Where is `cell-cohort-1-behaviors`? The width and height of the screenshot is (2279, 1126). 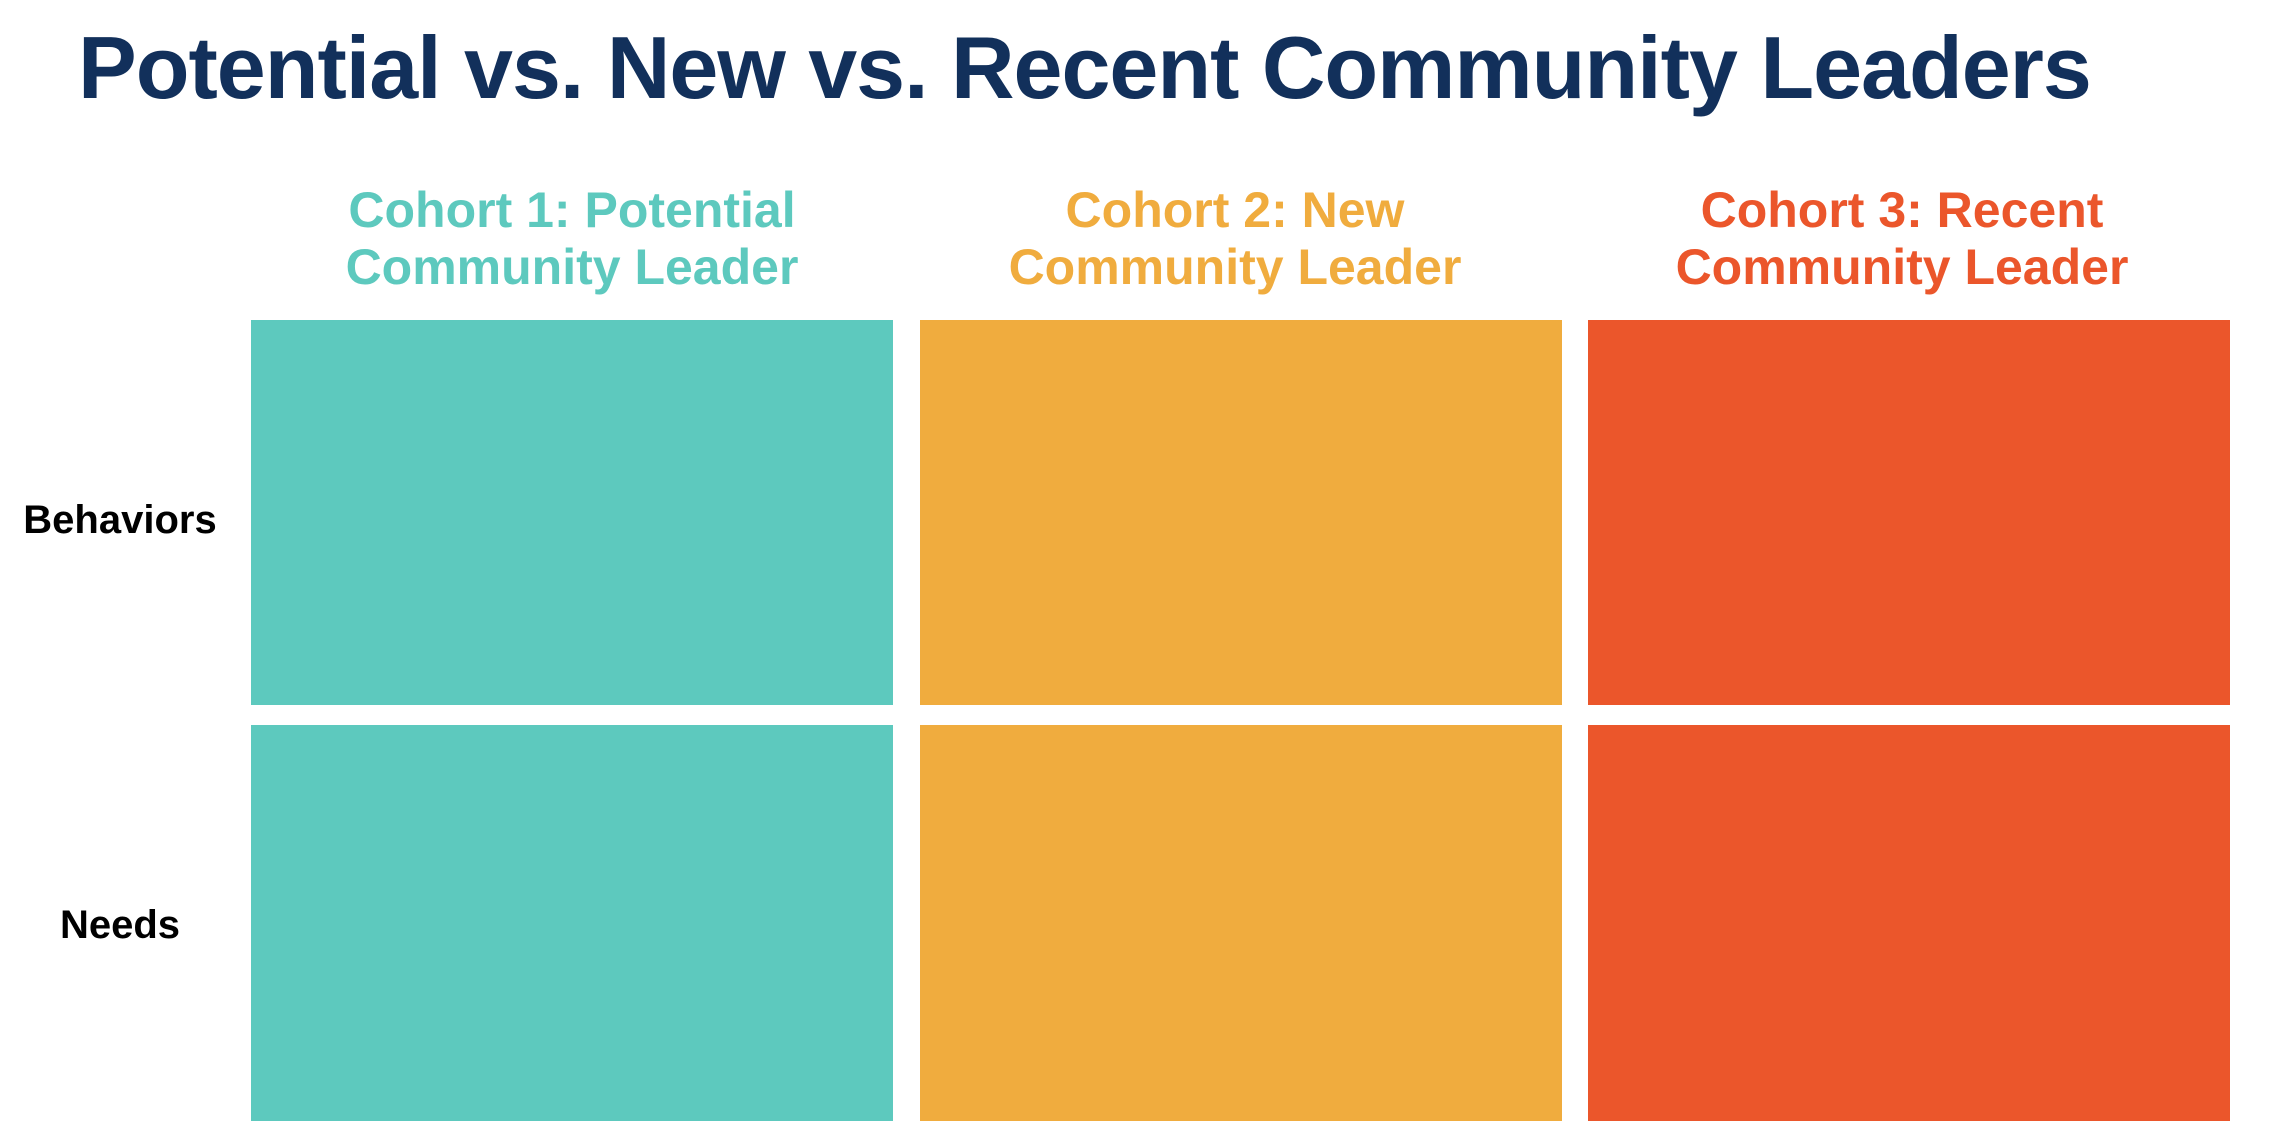 cell-cohort-1-behaviors is located at coordinates (572, 512).